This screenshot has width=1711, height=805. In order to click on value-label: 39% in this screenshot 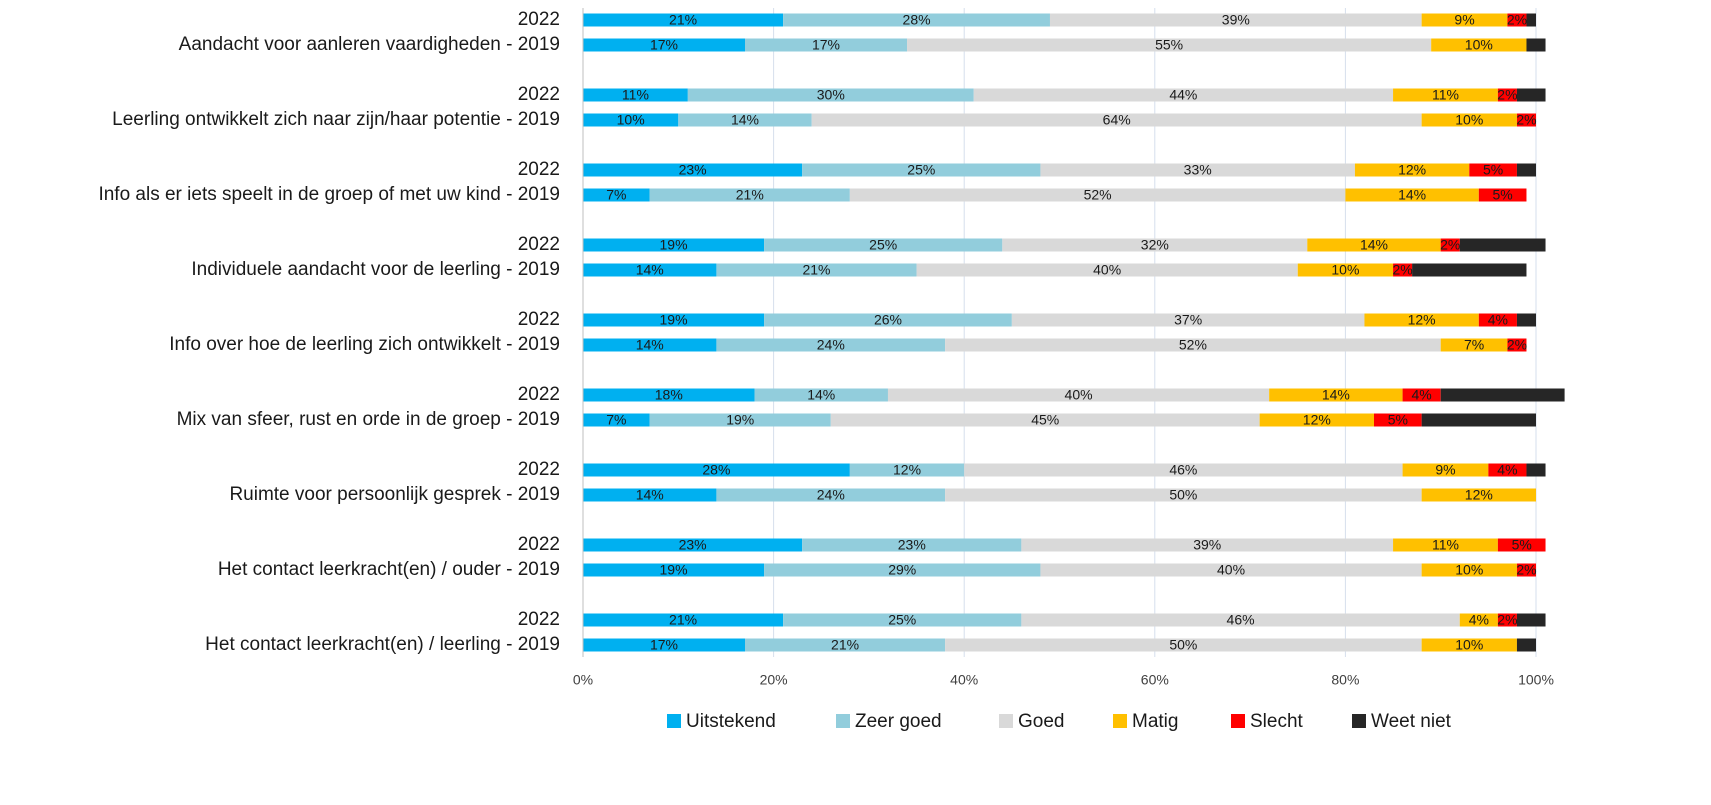, I will do `click(1207, 545)`.